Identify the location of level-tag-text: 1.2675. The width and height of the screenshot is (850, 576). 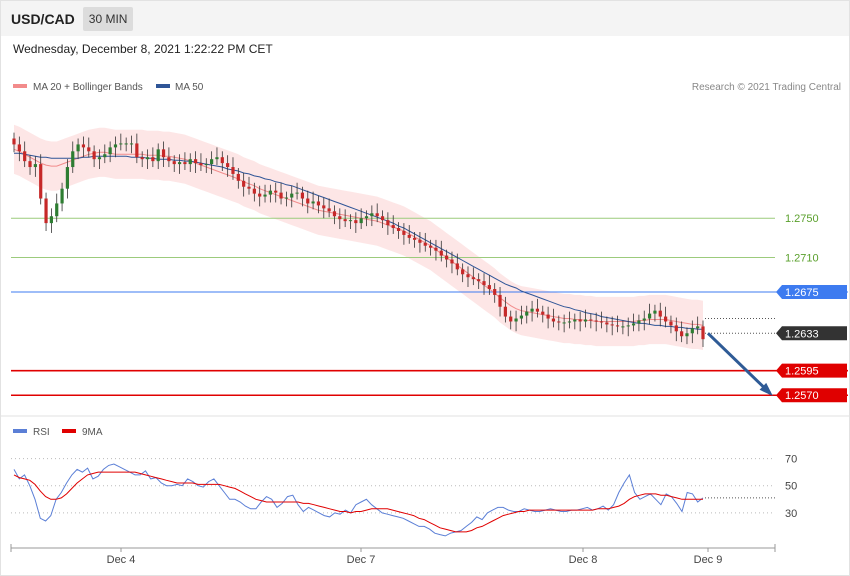
(802, 293).